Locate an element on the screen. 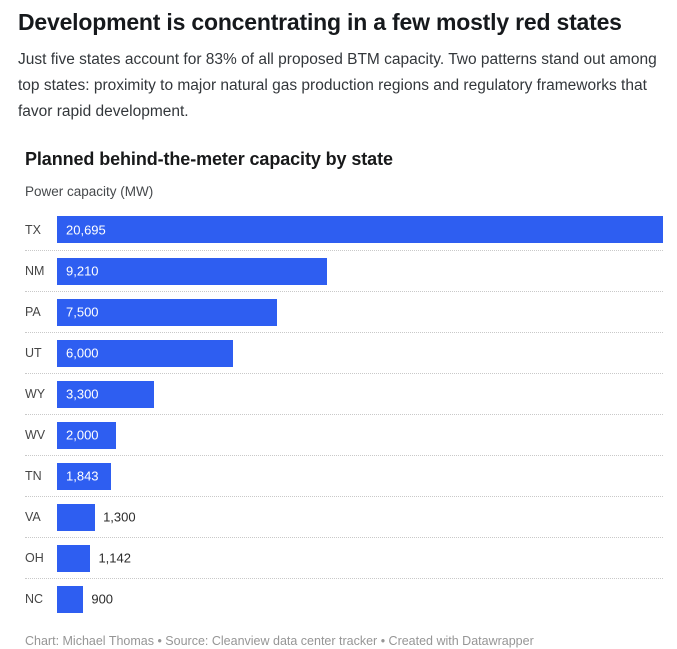 The height and width of the screenshot is (649, 677). state-label: TN is located at coordinates (33, 476).